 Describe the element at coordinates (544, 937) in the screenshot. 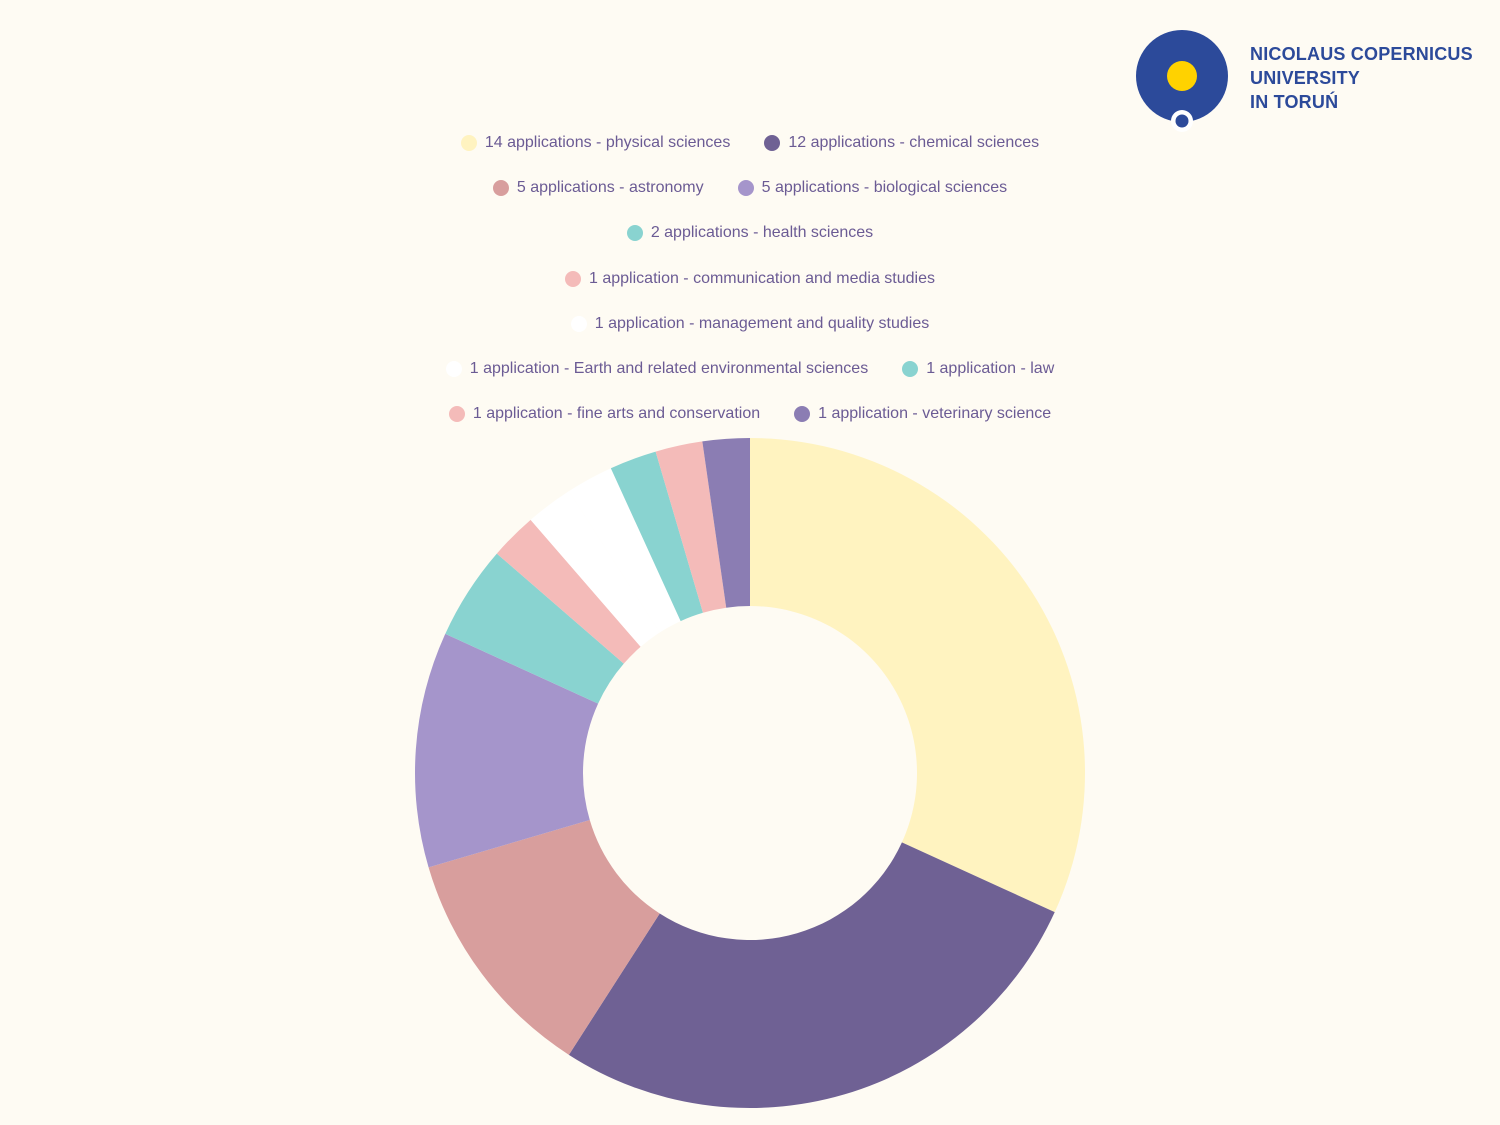

I see `donut-slice-astronomy` at that location.